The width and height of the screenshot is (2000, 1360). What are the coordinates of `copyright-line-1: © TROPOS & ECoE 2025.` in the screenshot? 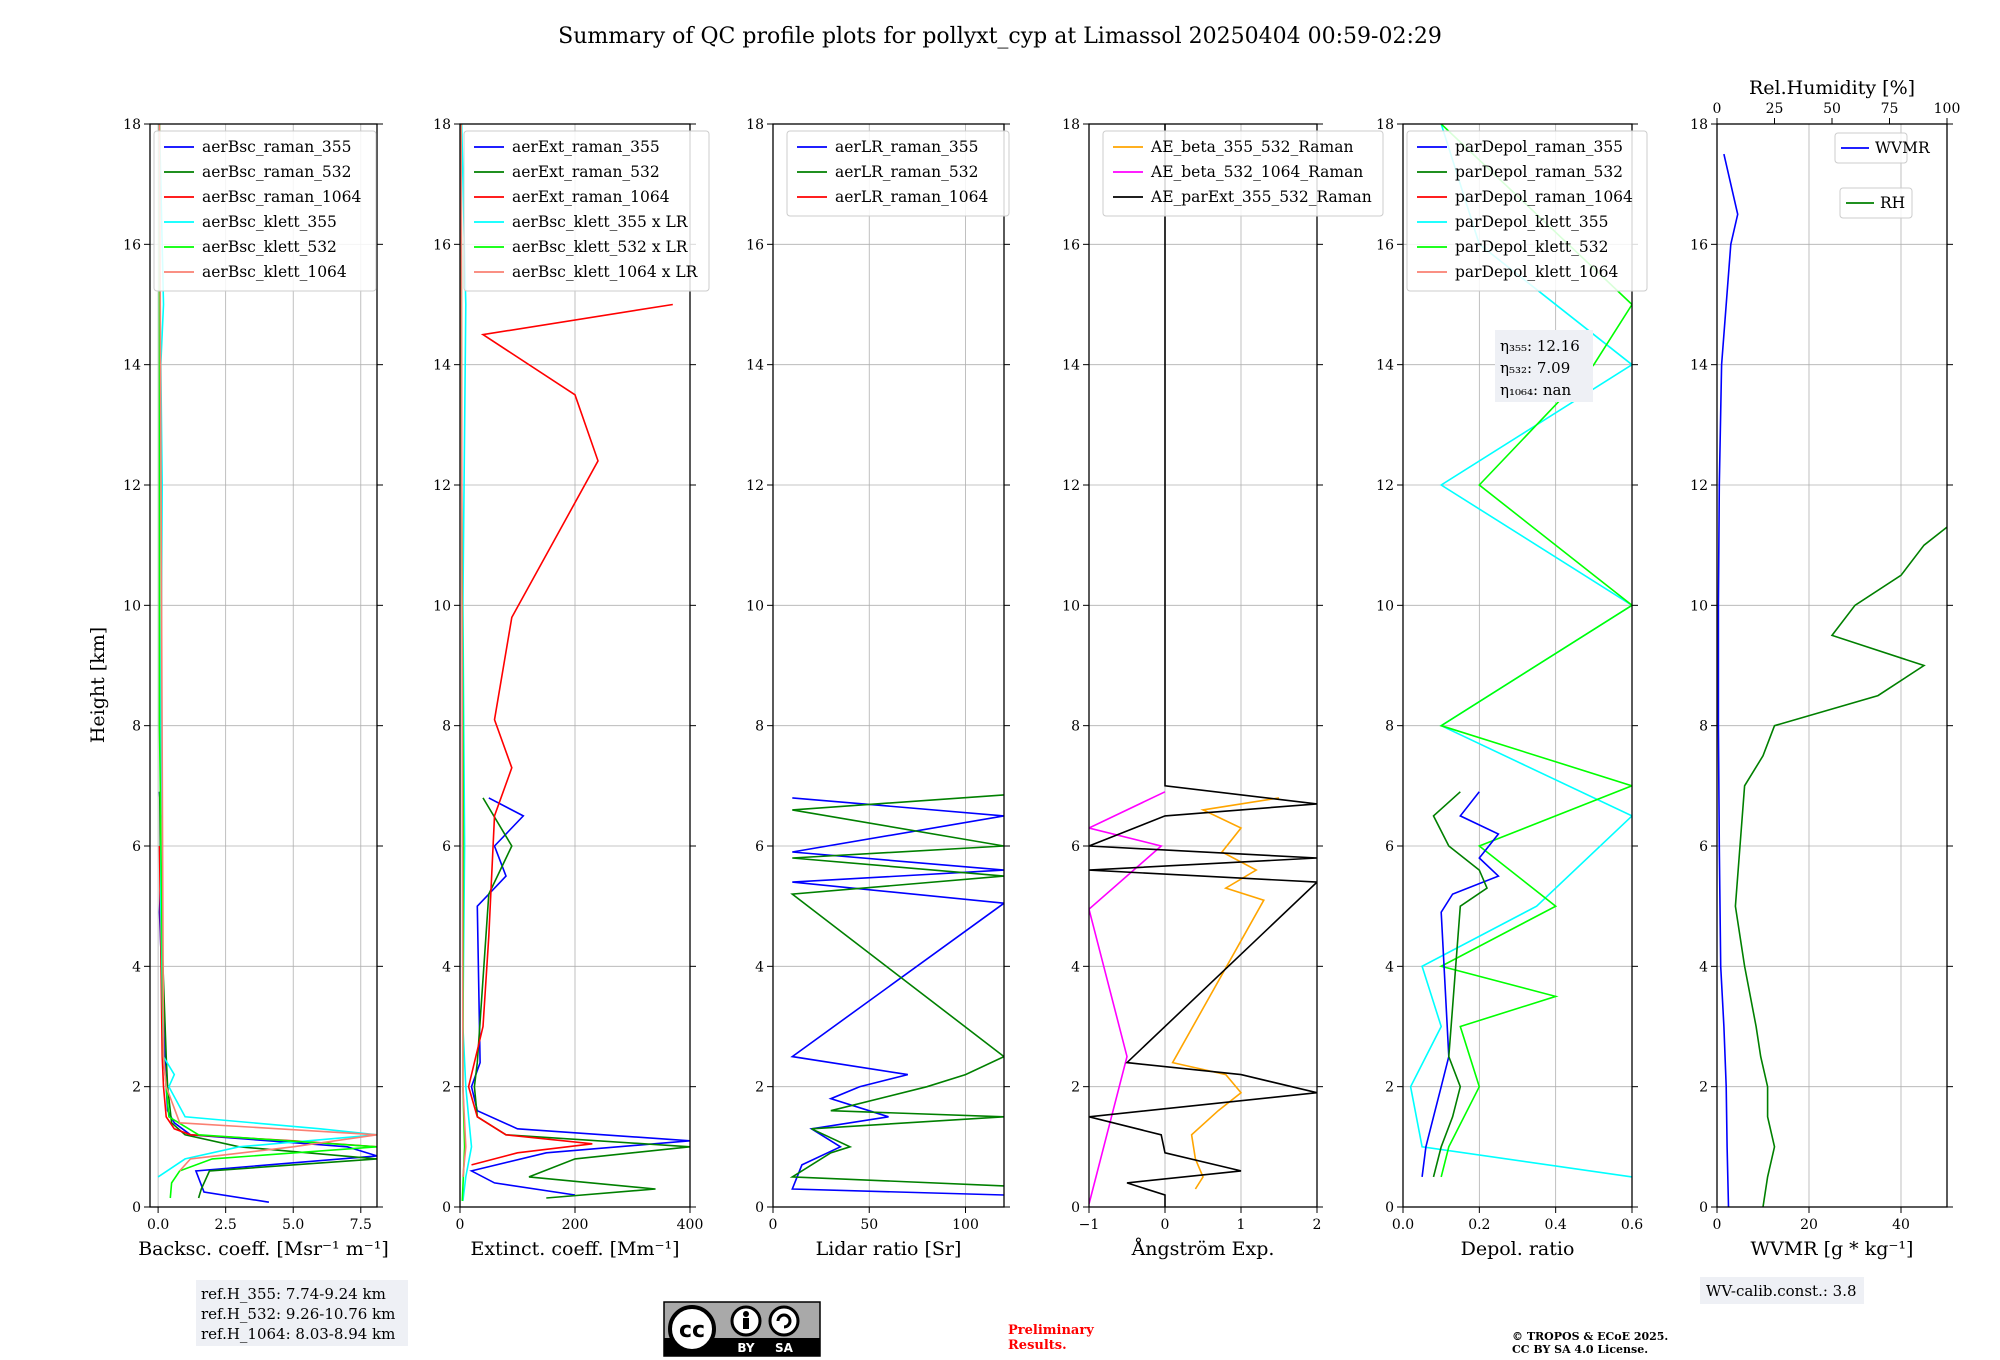 It's located at (1590, 1336).